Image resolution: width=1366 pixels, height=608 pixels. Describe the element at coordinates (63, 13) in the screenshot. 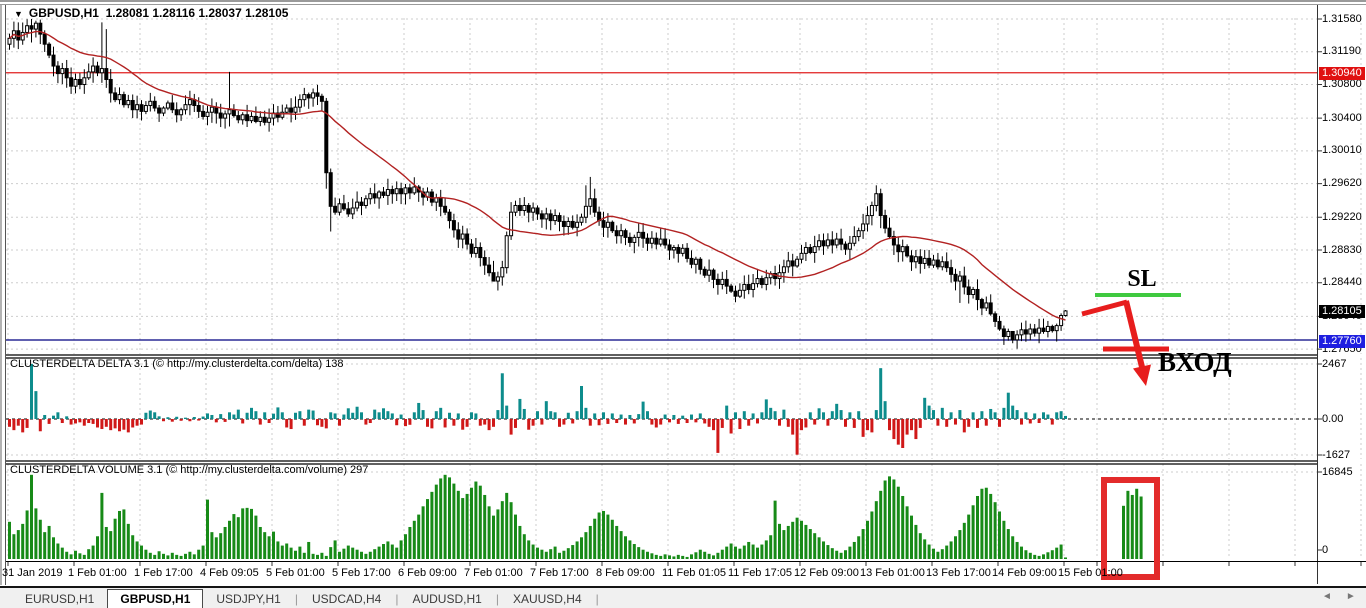

I see `chart-symbol: GBPUSD,H1` at that location.